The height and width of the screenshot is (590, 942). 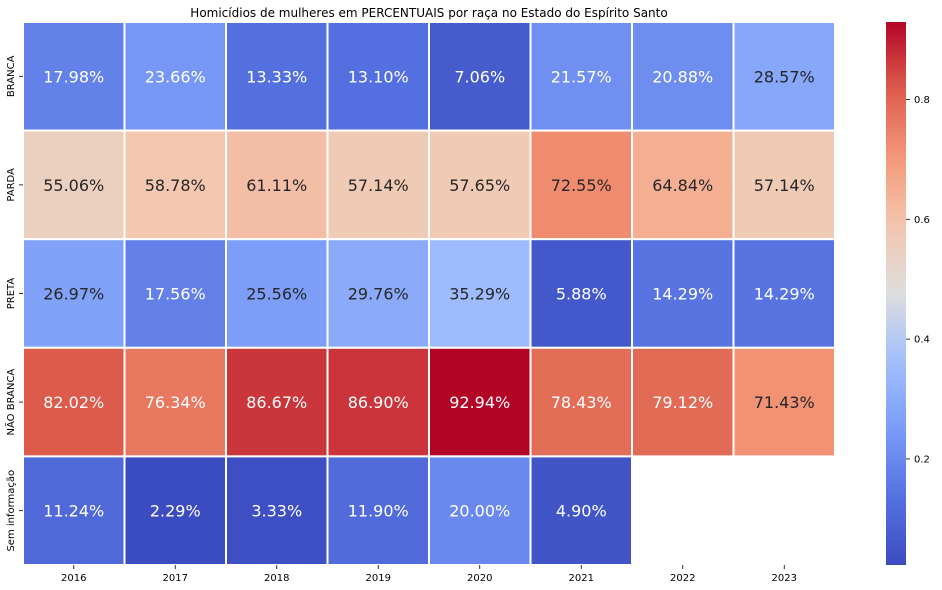 I want to click on cell-value-label: 17.98%, so click(x=73, y=76).